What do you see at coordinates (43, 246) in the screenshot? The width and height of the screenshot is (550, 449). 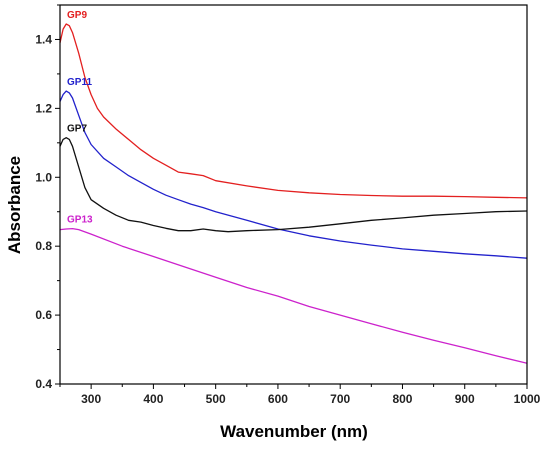 I see `y-tick-label: 0.8` at bounding box center [43, 246].